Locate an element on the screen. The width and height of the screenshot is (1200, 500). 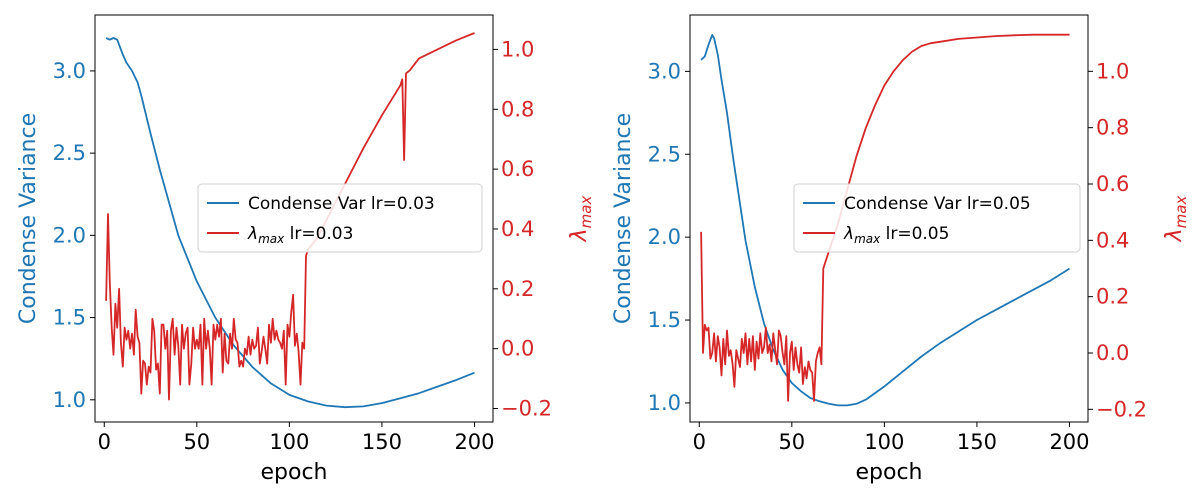
legend-label: Condense Var lr=0.05 is located at coordinates (937, 204).